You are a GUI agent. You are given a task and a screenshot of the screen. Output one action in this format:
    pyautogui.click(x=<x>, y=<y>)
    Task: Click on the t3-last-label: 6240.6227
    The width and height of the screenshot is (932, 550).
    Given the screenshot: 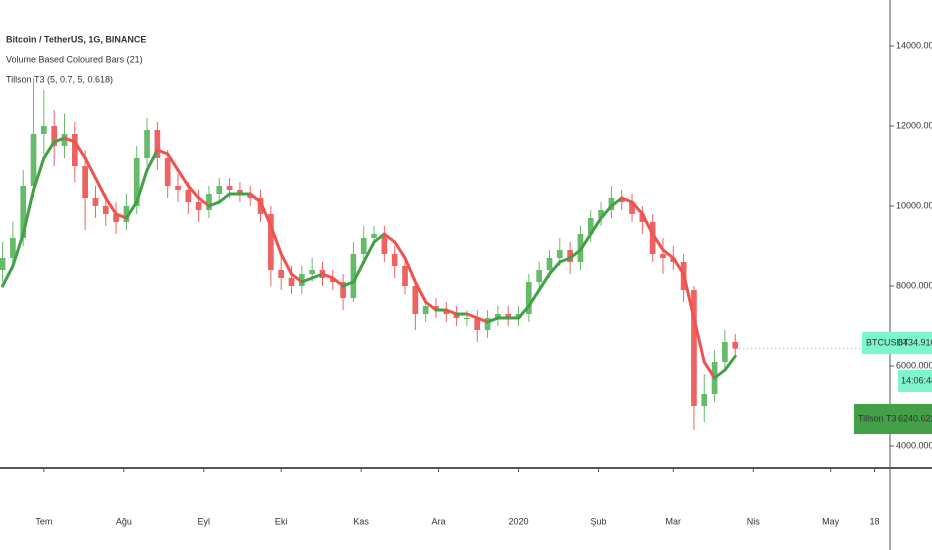 What is the action you would take?
    pyautogui.click(x=915, y=418)
    